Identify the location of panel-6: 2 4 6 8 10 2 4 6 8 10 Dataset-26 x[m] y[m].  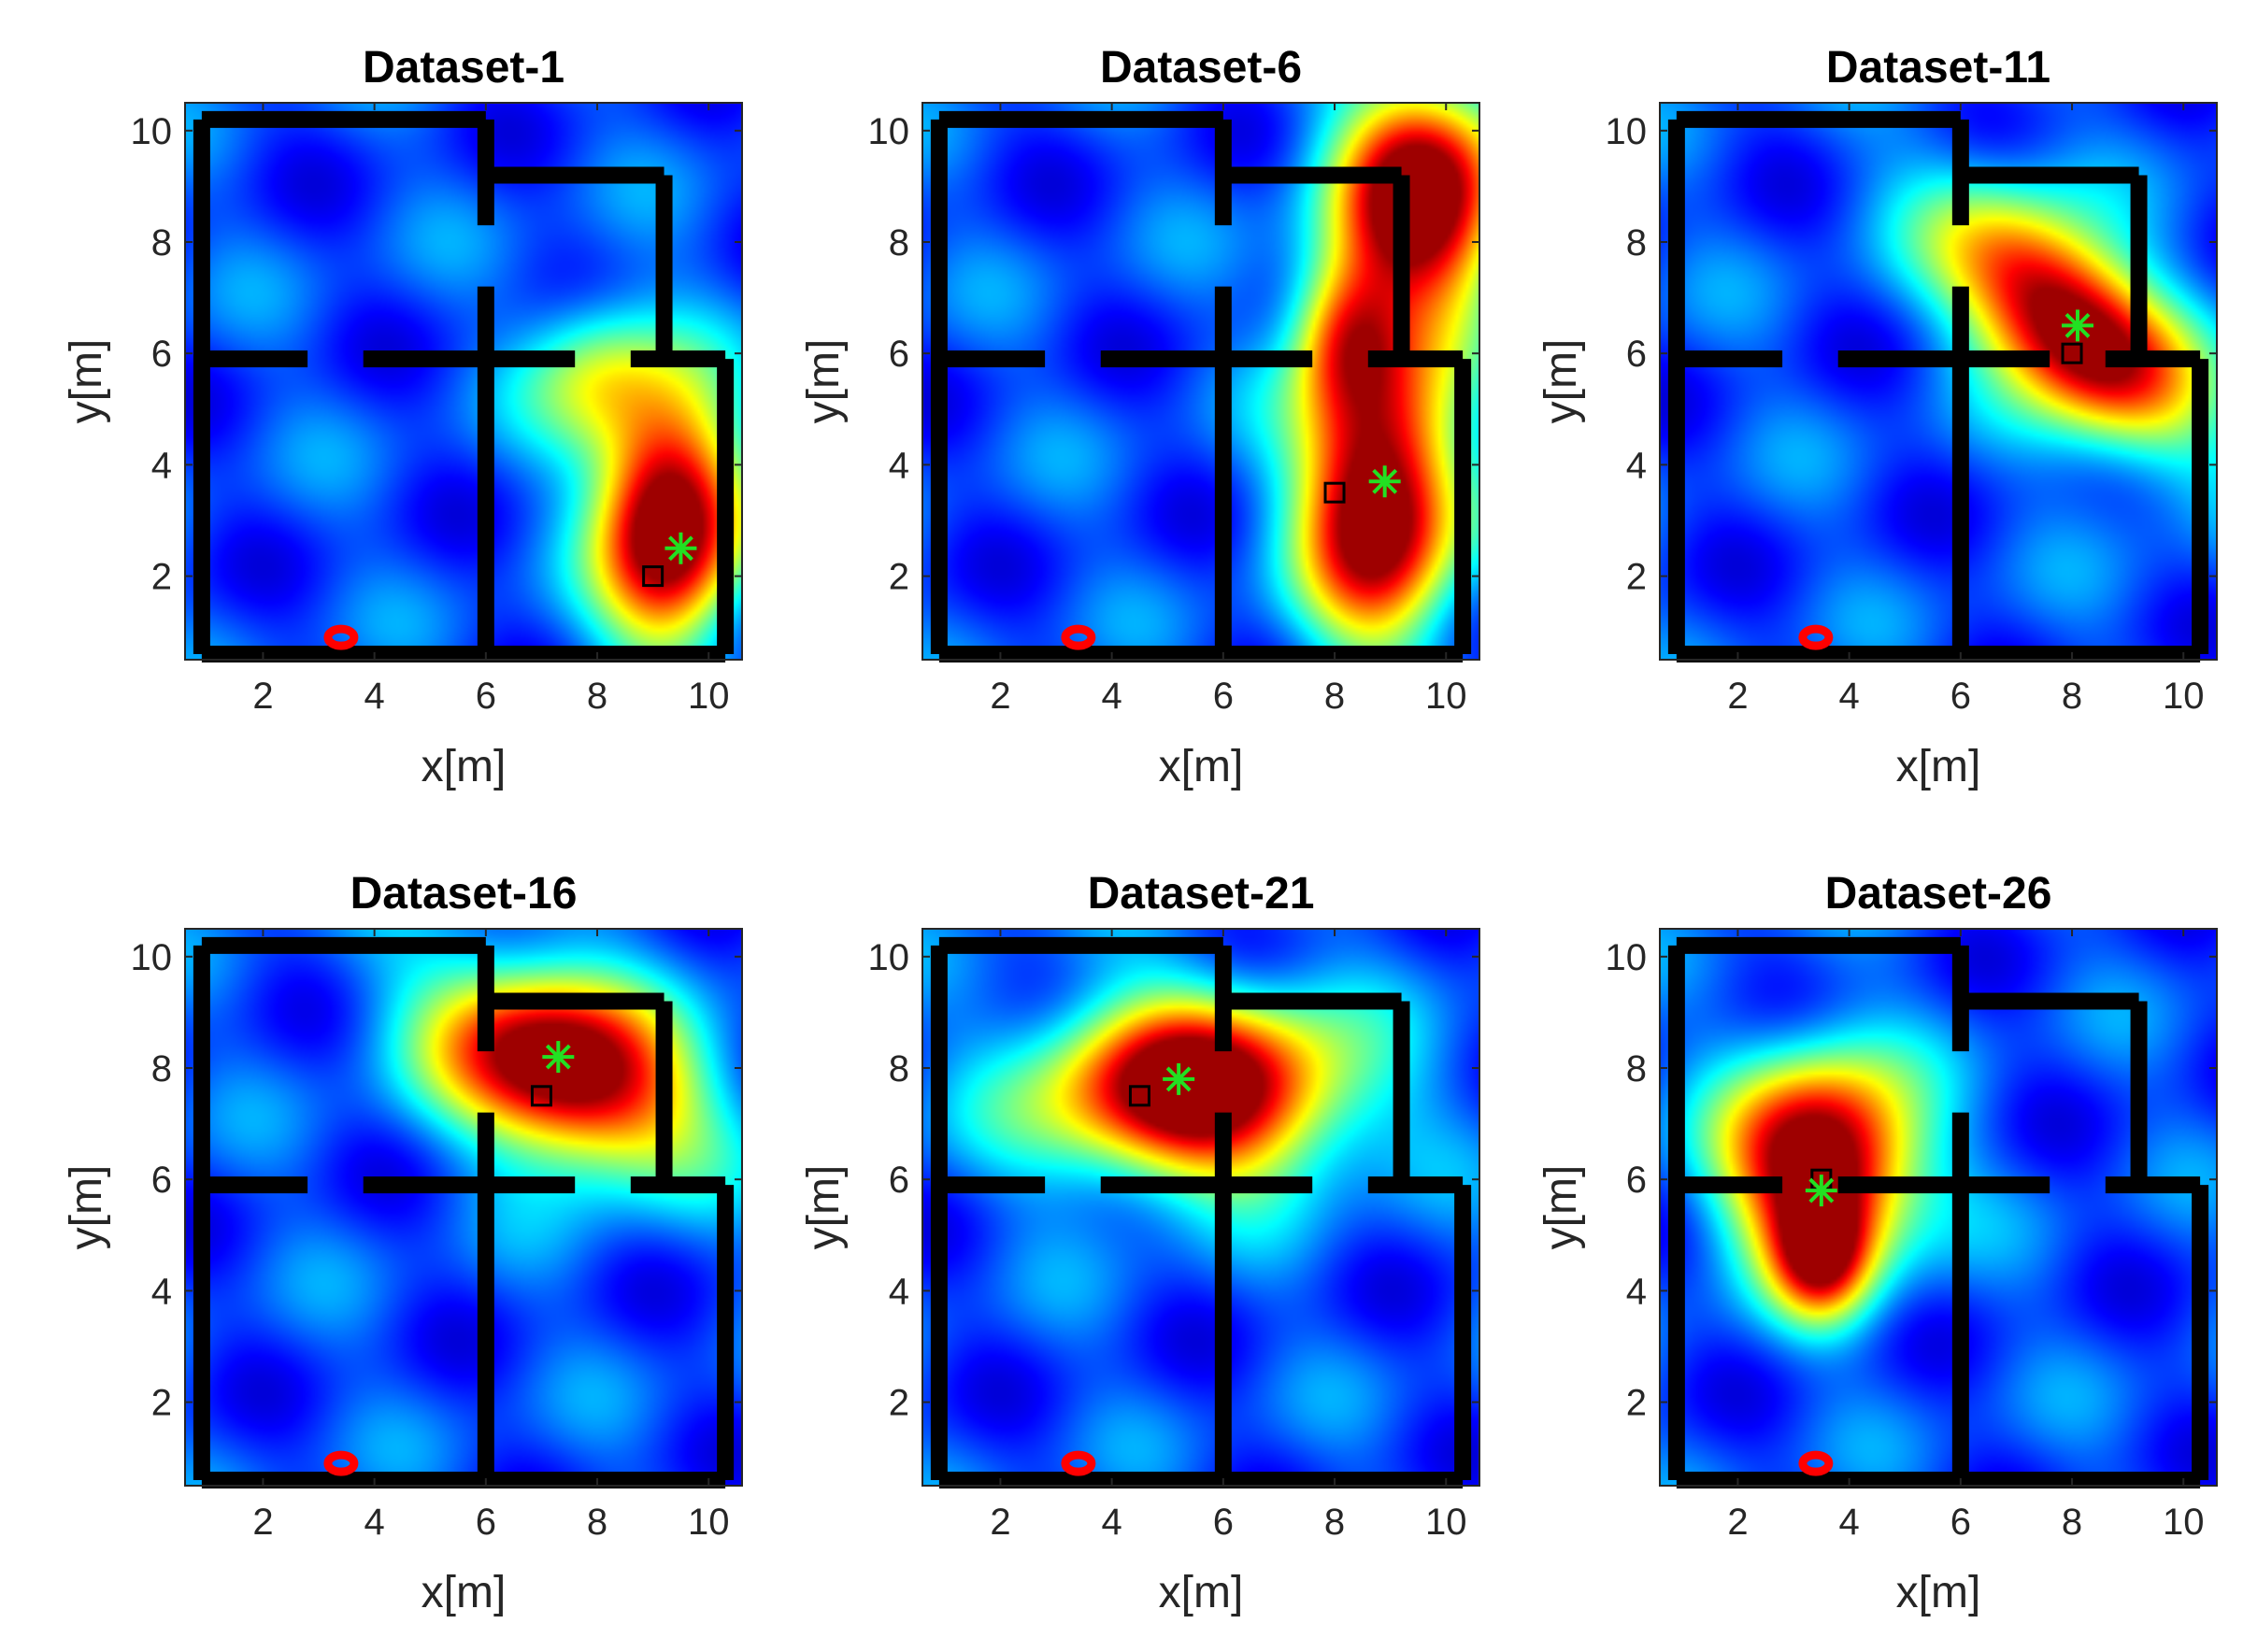
(1877, 1243).